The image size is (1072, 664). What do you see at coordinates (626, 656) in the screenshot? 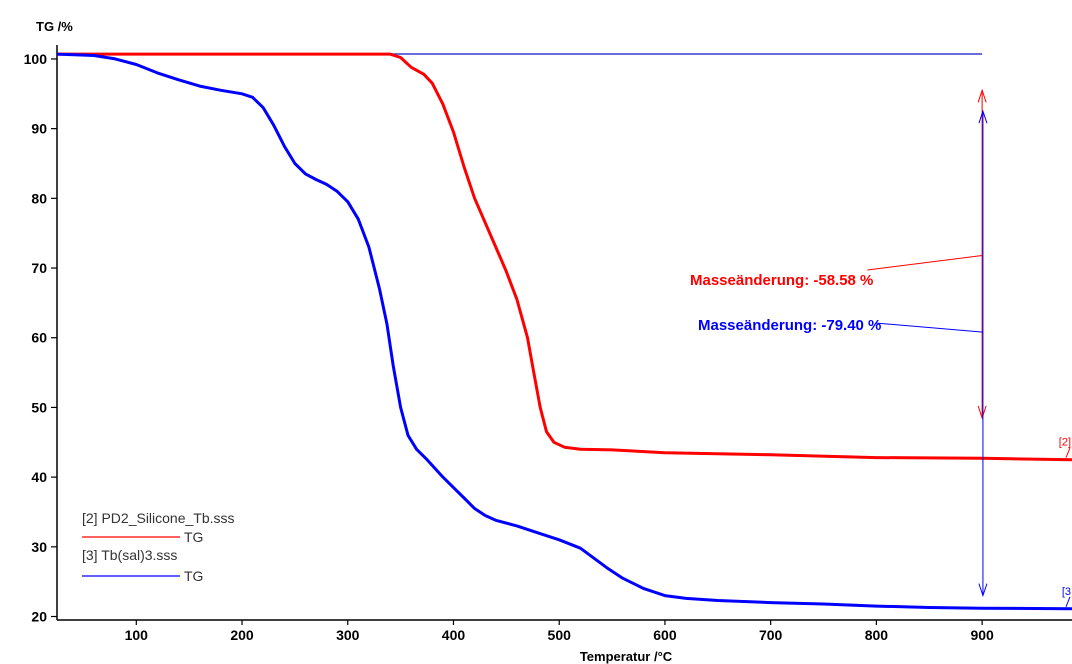
I see `x-axis-title: Temperatur /°C` at bounding box center [626, 656].